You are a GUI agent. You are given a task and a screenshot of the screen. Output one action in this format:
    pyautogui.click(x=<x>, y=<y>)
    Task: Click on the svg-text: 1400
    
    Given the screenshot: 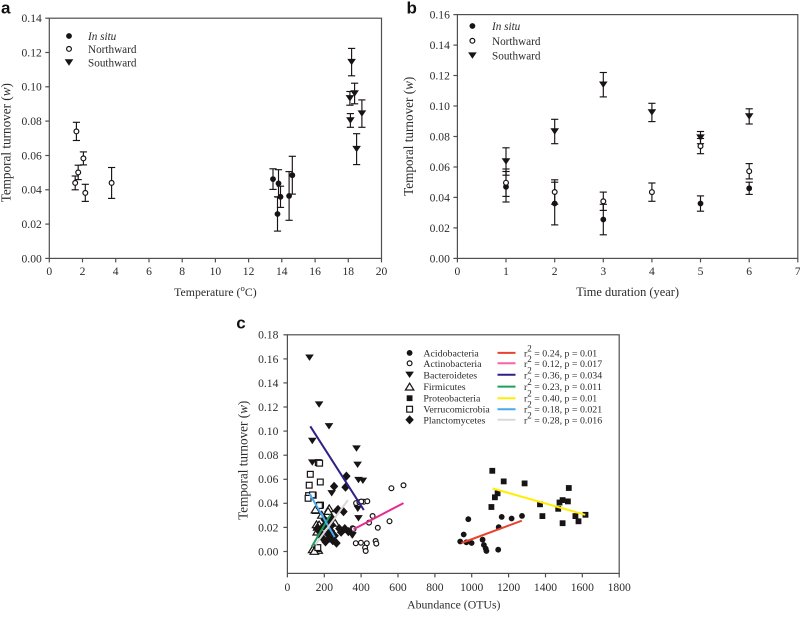 What is the action you would take?
    pyautogui.click(x=545, y=587)
    